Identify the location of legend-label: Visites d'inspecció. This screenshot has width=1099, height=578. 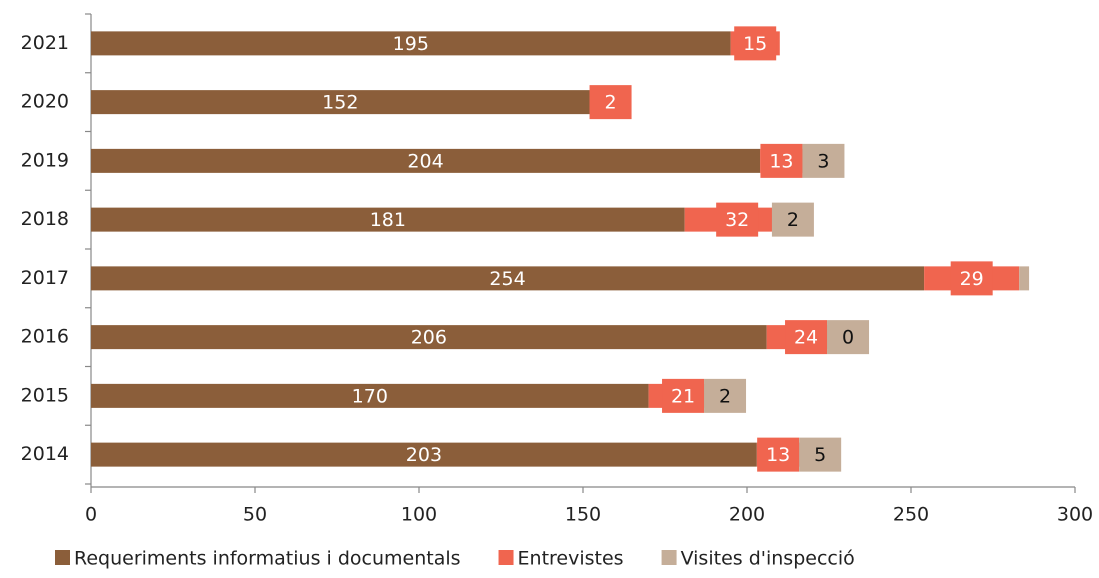
(768, 559).